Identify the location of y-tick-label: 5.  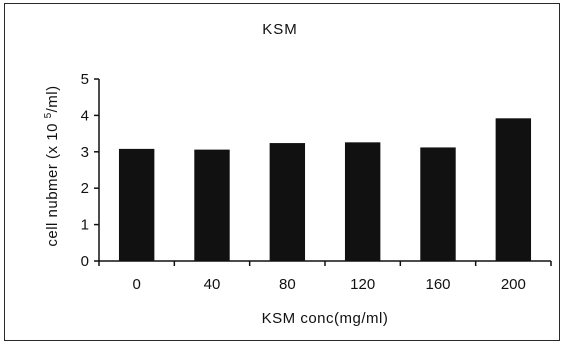
(85, 79).